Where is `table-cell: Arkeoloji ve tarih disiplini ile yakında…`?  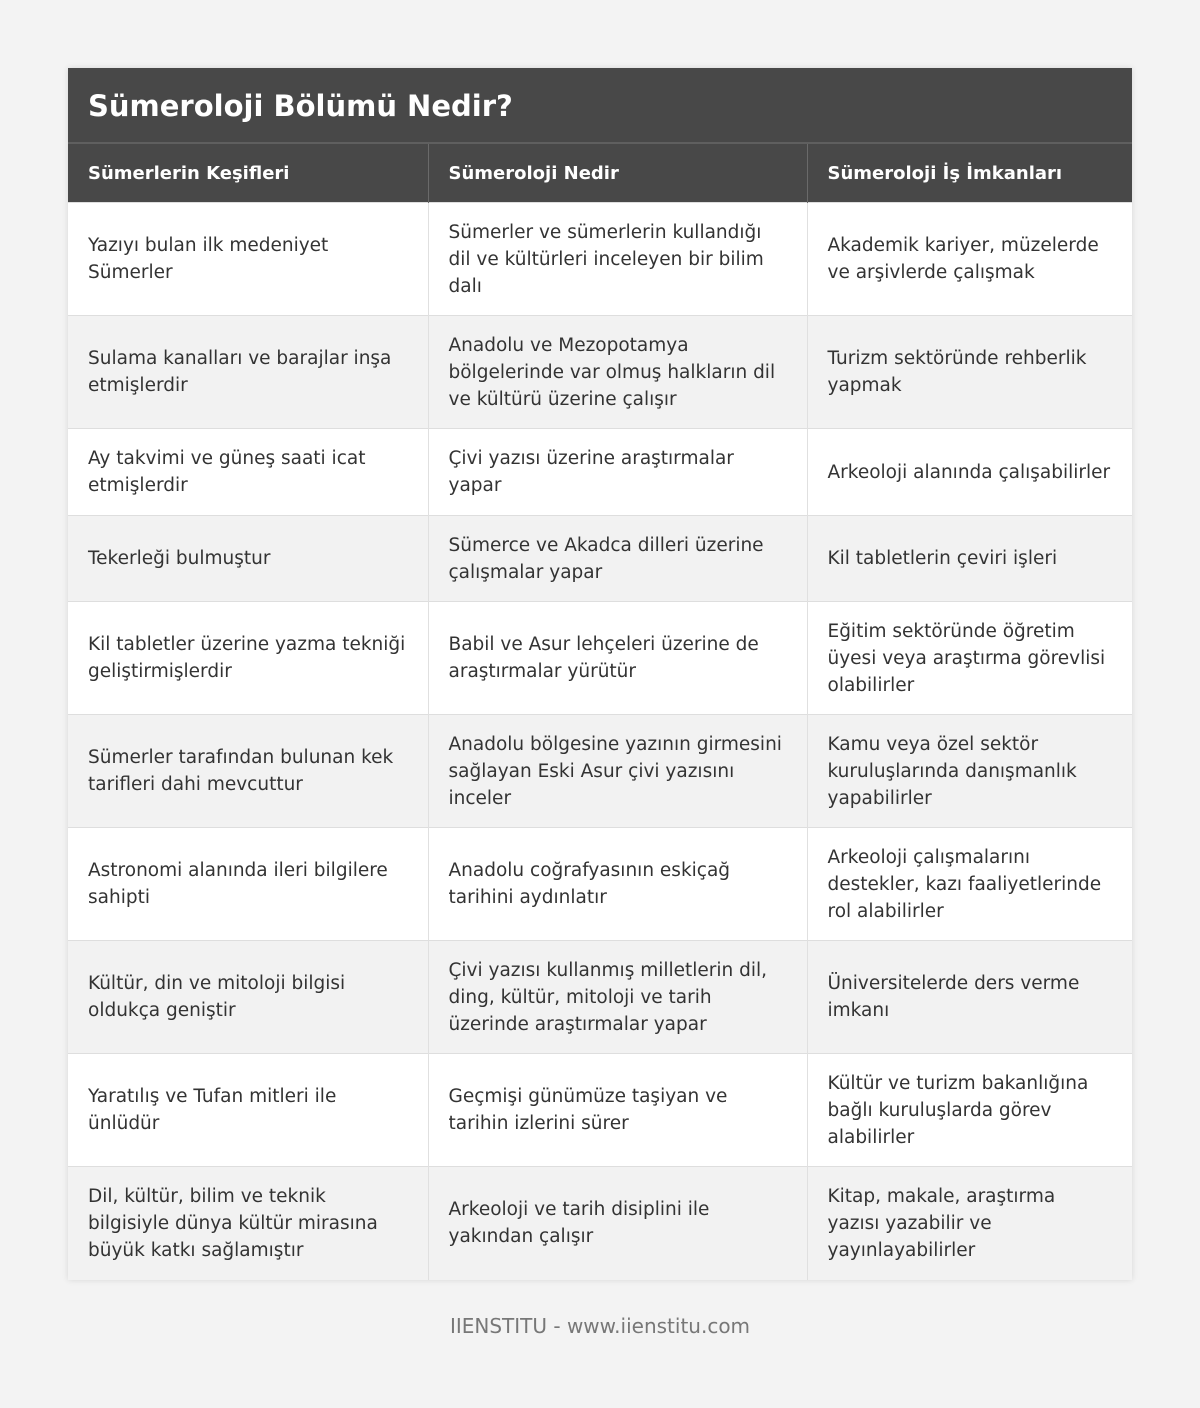 table-cell: Arkeoloji ve tarih disiplini ile yakında… is located at coordinates (618, 1223).